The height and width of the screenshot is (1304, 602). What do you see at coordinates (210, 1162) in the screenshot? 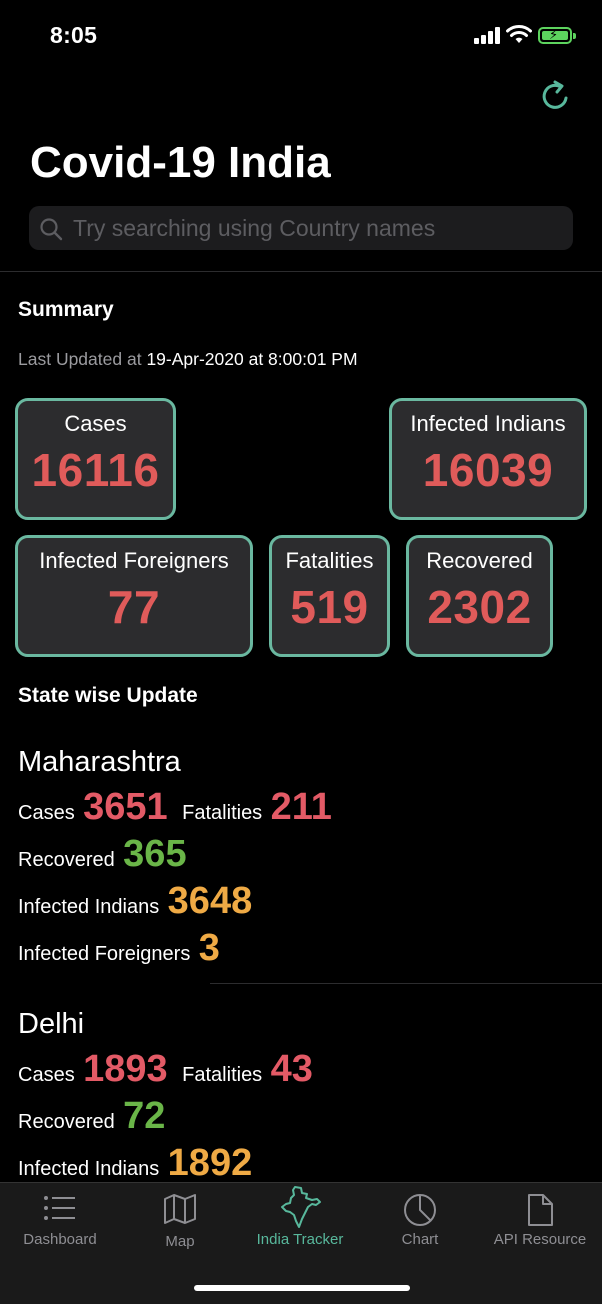
I see `infected-indians-value: 1892` at bounding box center [210, 1162].